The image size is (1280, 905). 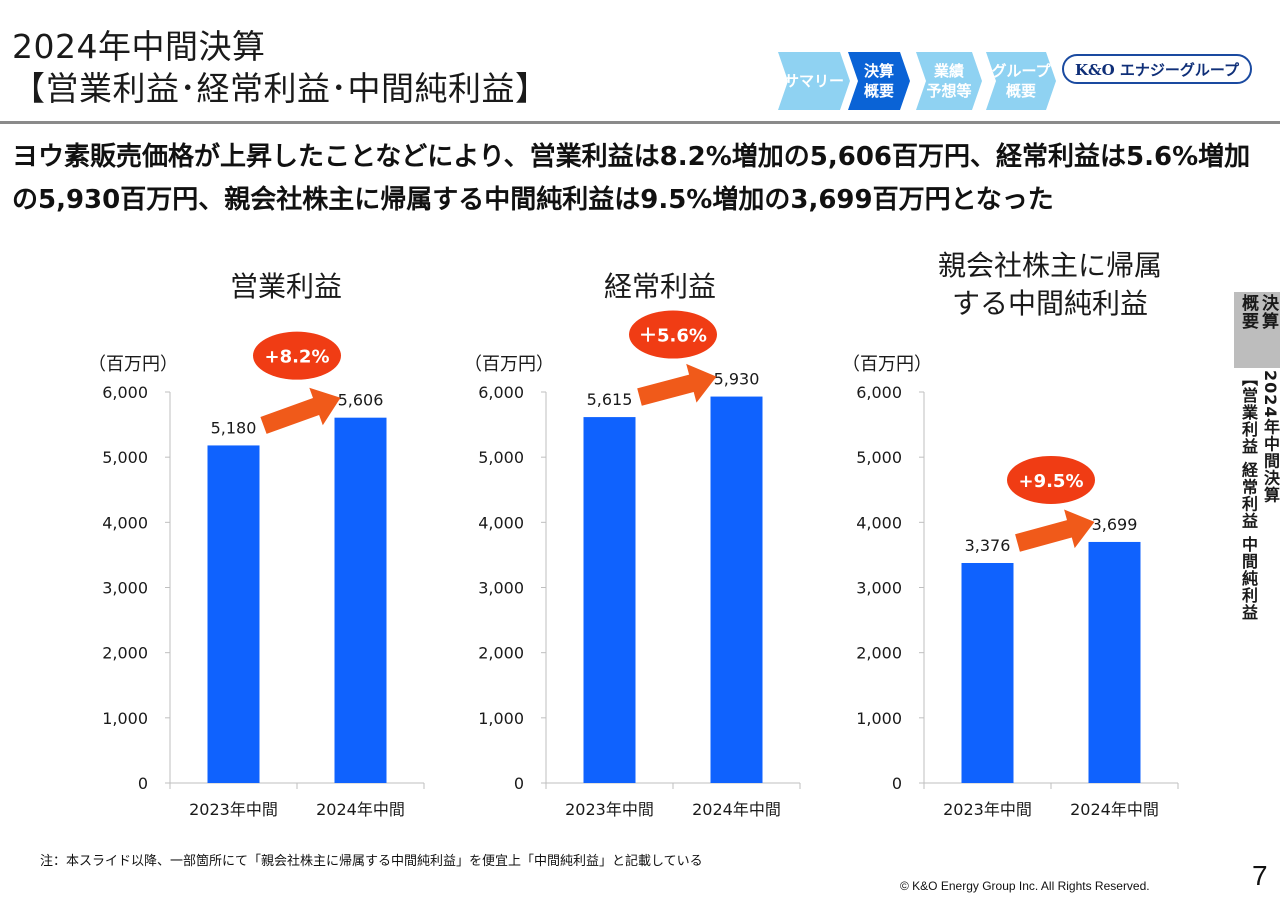 I want to click on growth-badge-label: +9.5%, so click(x=1050, y=481).